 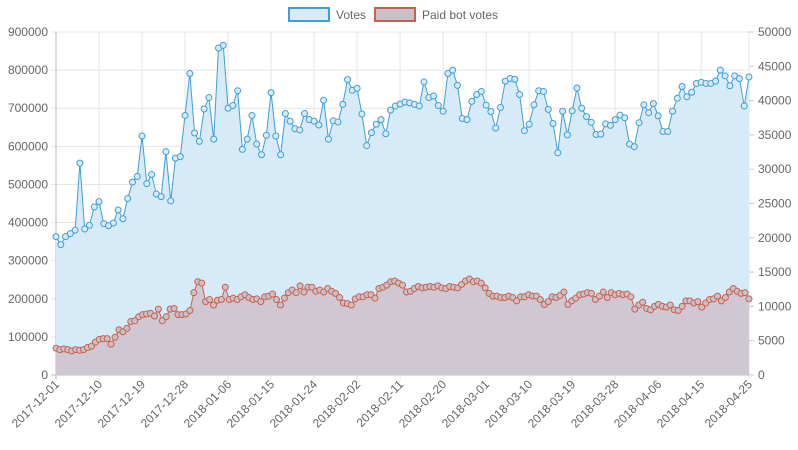 I want to click on legend-paid-bot-votes: Paid bot votes, so click(x=436, y=14).